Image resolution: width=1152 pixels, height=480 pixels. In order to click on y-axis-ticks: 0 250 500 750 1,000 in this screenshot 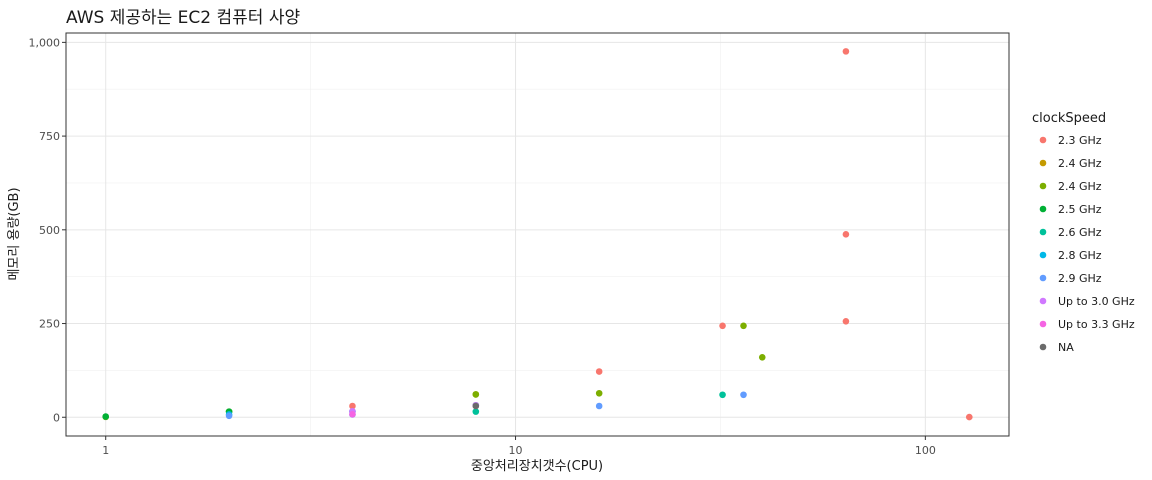, I will do `click(47, 230)`.